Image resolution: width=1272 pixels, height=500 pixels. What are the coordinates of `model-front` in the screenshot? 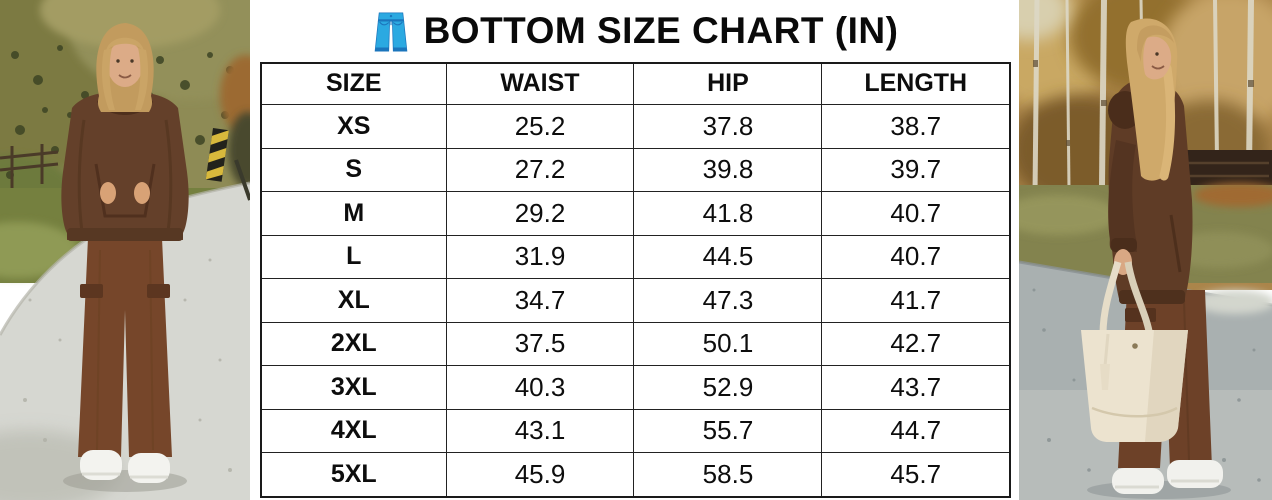 It's located at (125, 257).